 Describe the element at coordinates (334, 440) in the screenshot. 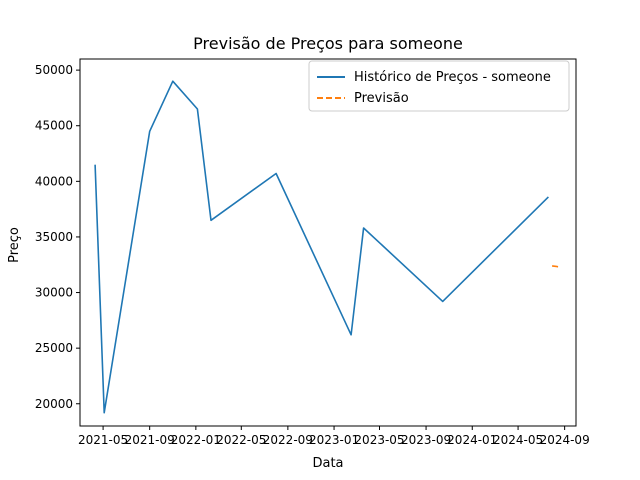

I see `x-tick-label: 2023-01` at that location.